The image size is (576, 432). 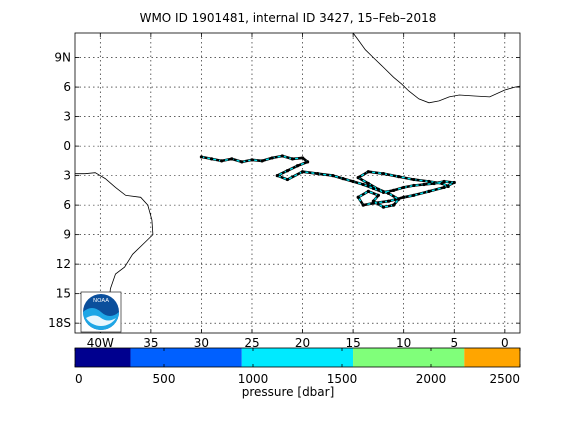 What do you see at coordinates (352, 343) in the screenshot?
I see `lon-tick-label: 15` at bounding box center [352, 343].